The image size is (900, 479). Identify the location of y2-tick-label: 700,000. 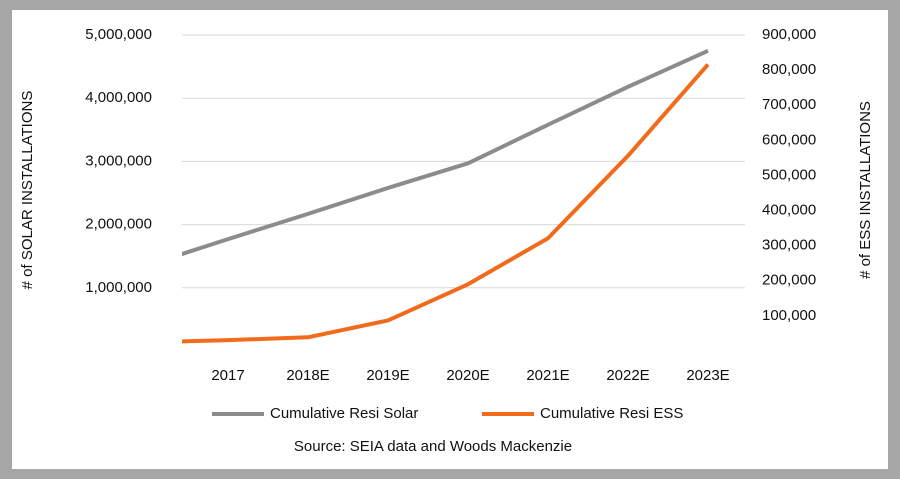
(789, 104).